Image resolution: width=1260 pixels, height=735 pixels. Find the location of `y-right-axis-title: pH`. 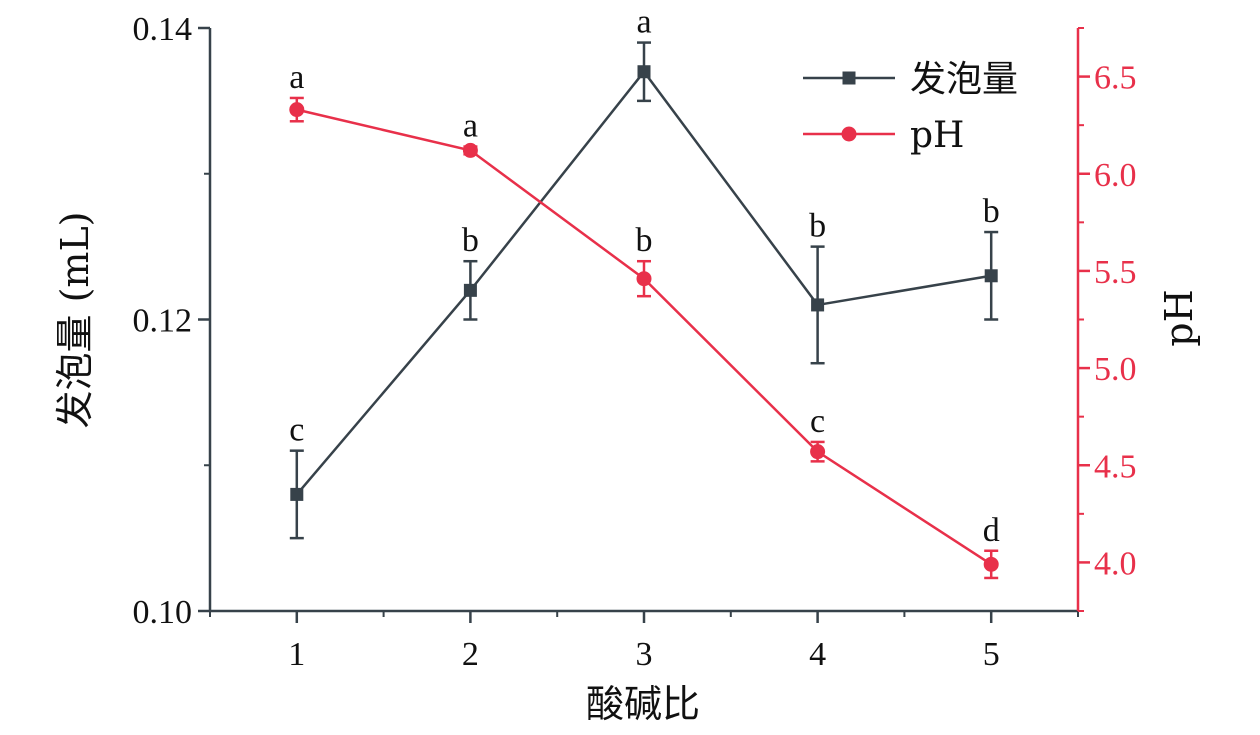

y-right-axis-title: pH is located at coordinates (1179, 317).